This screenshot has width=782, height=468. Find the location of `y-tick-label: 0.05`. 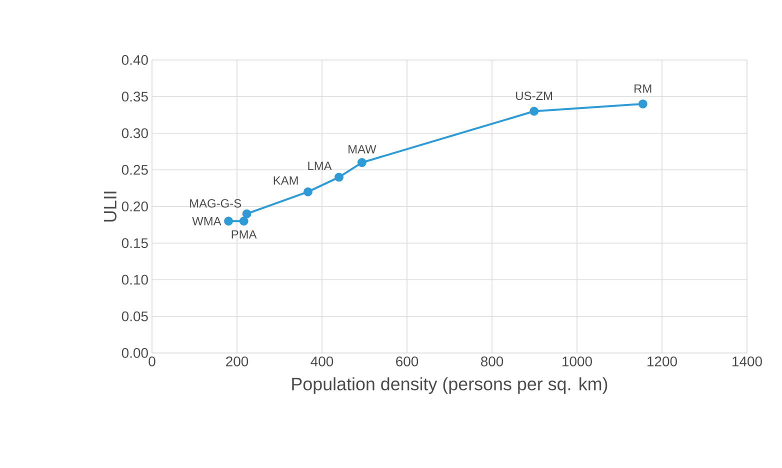

y-tick-label: 0.05 is located at coordinates (135, 316).